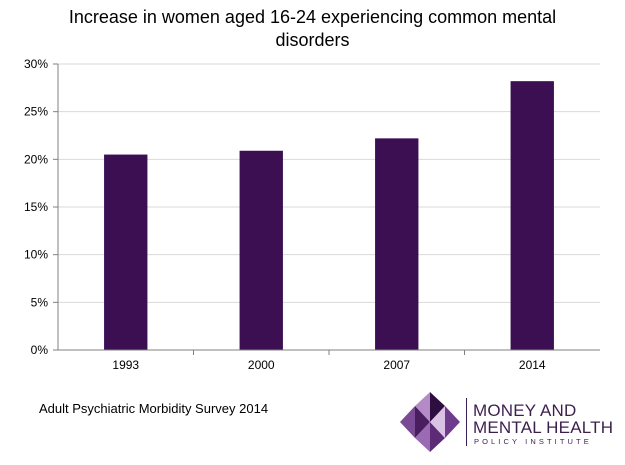  What do you see at coordinates (430, 422) in the screenshot?
I see `triangle-mosaic-icon` at bounding box center [430, 422].